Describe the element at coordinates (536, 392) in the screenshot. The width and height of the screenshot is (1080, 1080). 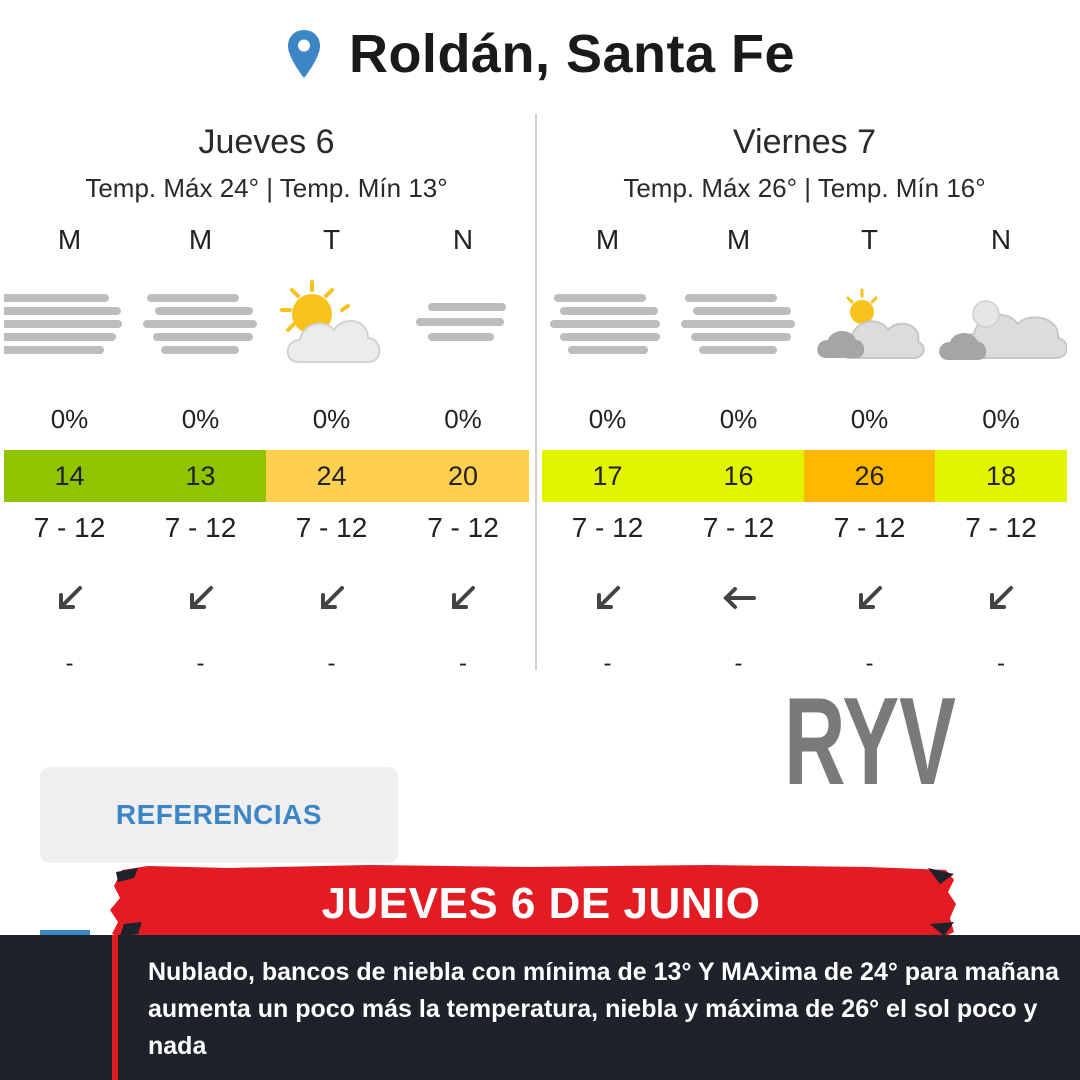
I see `day-divider` at that location.